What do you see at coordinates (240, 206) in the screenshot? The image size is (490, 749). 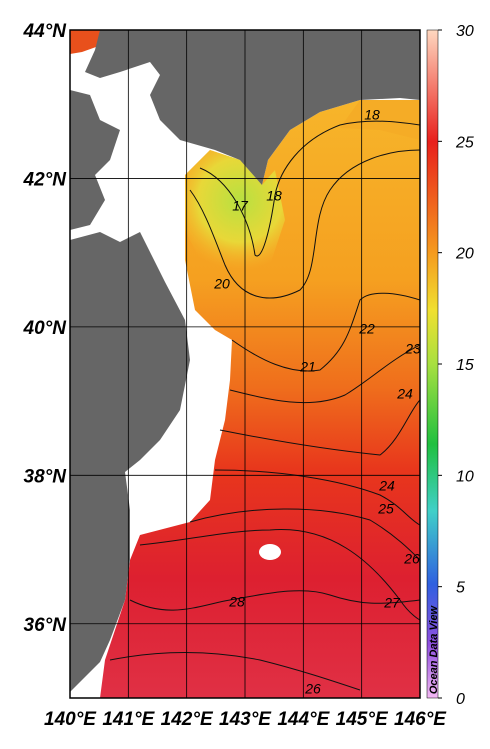 I see `contour-label: 17` at bounding box center [240, 206].